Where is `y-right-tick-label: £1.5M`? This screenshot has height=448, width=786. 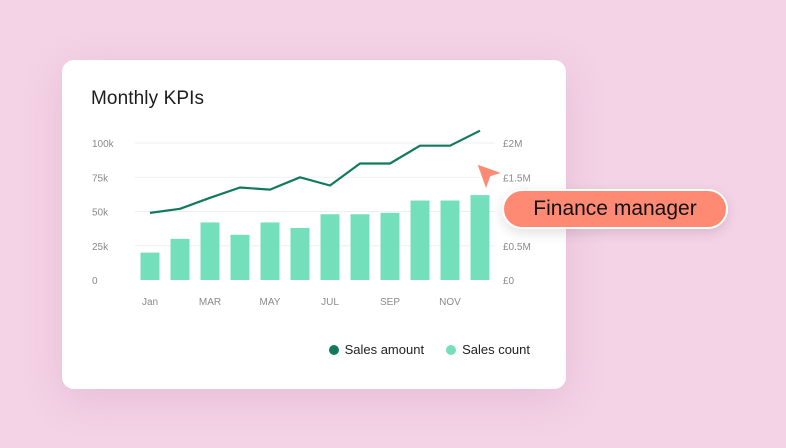
y-right-tick-label: £1.5M is located at coordinates (517, 178).